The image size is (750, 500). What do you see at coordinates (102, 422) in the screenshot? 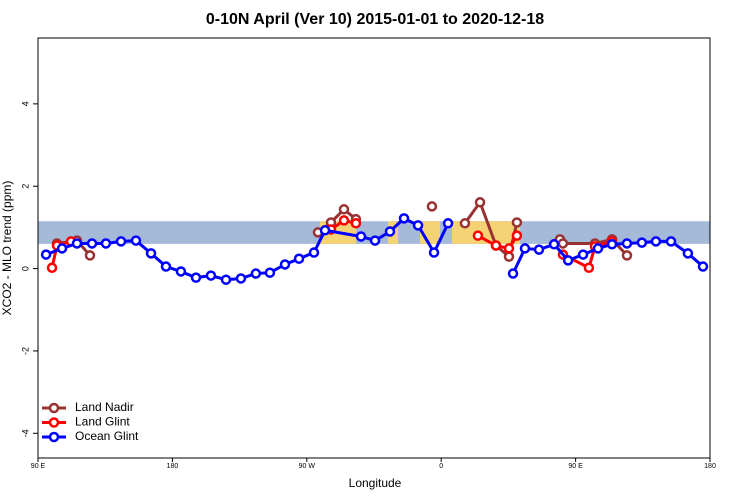
I see `legend-label: Land Glint` at bounding box center [102, 422].